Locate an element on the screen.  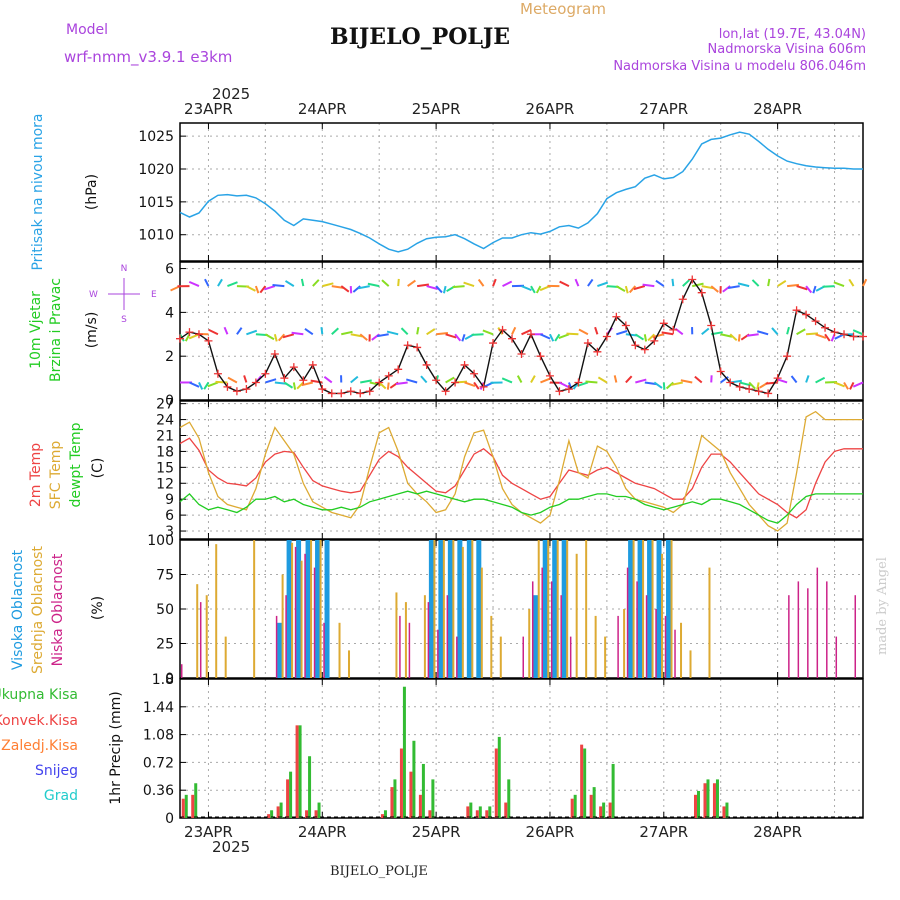
y-tick-label: 1010 is located at coordinates (156, 236).